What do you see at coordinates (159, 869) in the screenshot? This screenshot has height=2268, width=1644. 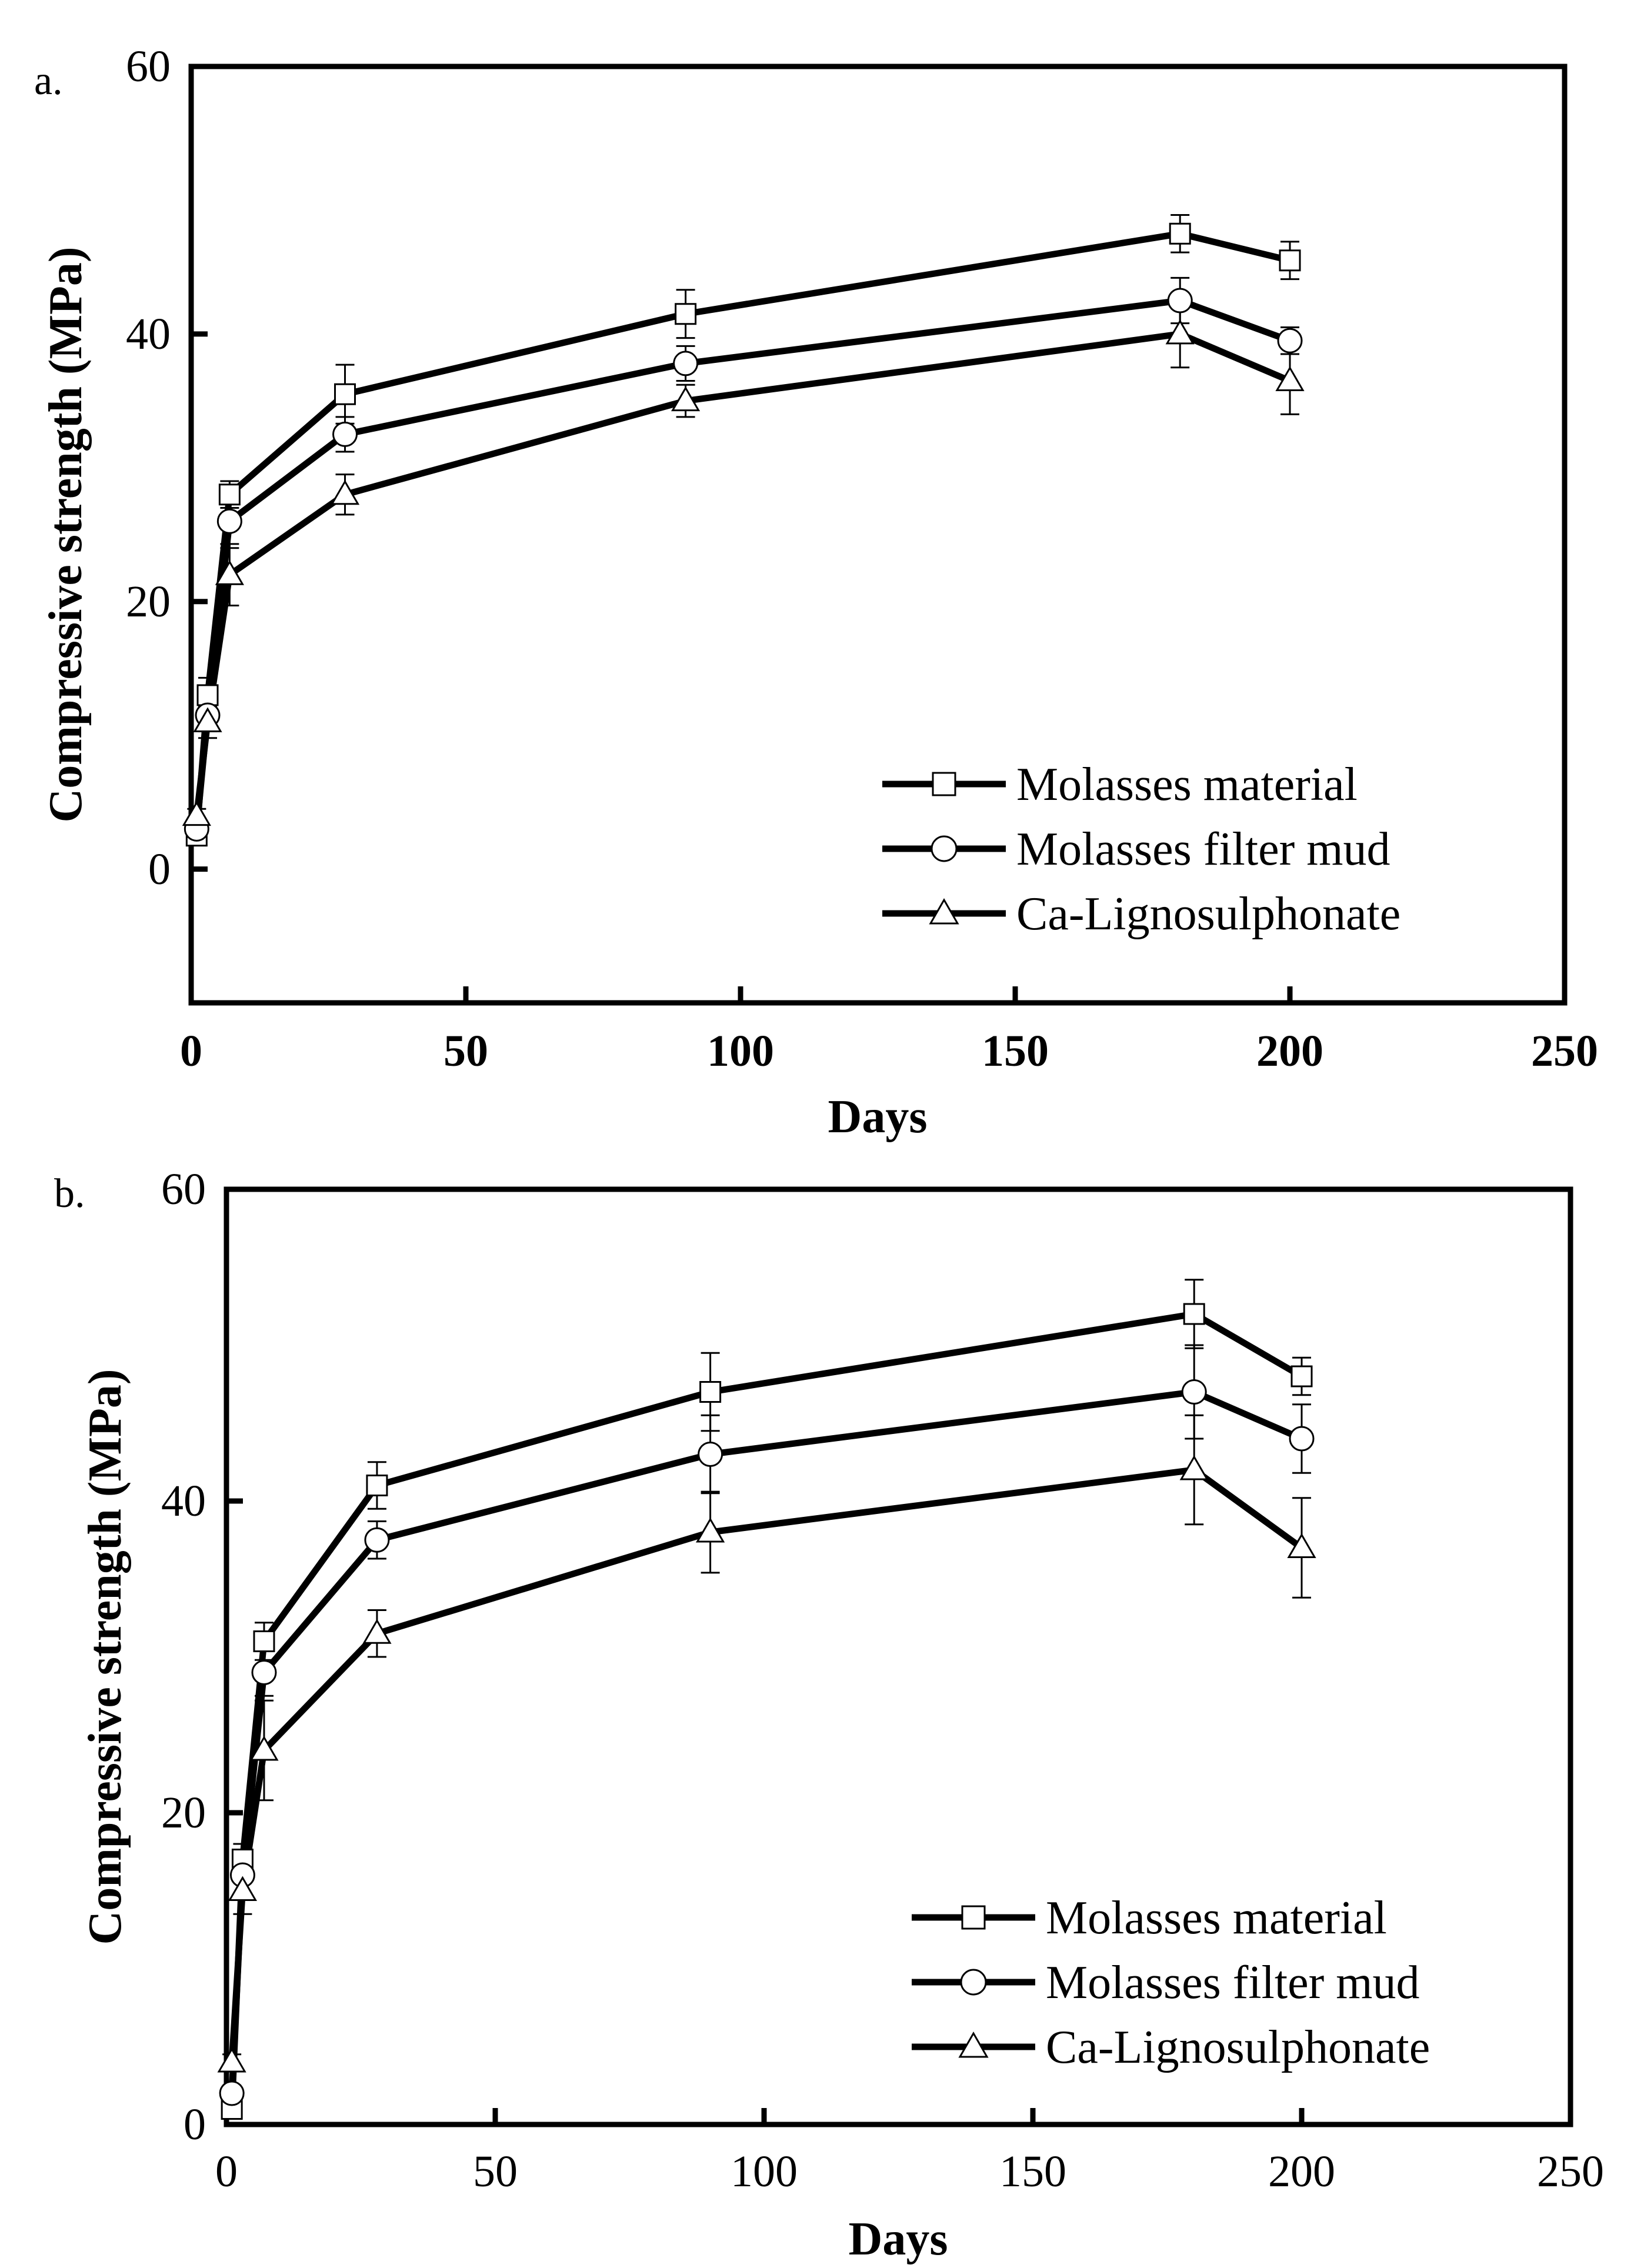 I see `panel-a-ytick-label-0: 0` at bounding box center [159, 869].